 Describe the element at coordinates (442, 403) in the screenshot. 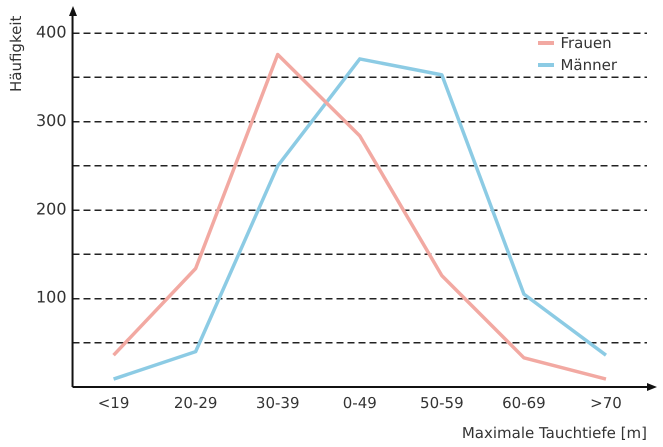

I see `x-tick-label: 50-59` at that location.